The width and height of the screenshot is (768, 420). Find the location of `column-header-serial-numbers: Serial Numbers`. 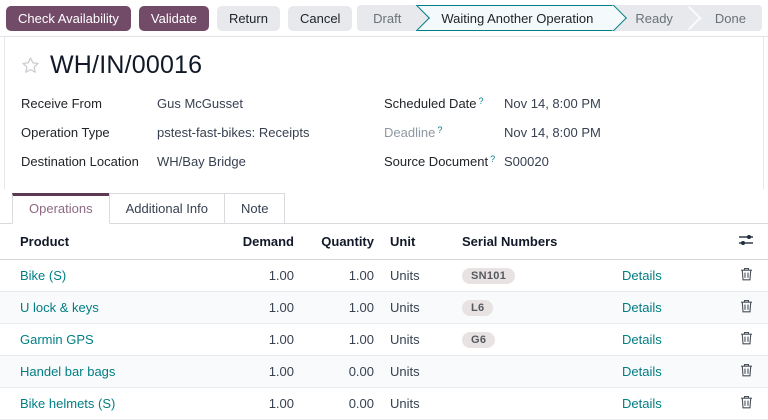

column-header-serial-numbers: Serial Numbers is located at coordinates (534, 242).